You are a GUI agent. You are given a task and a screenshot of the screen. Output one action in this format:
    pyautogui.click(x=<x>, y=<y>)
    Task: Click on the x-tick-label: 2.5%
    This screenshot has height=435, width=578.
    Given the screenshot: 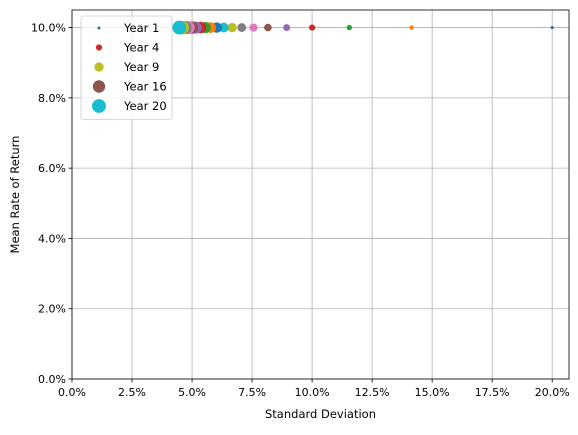 What is the action you would take?
    pyautogui.click(x=132, y=392)
    